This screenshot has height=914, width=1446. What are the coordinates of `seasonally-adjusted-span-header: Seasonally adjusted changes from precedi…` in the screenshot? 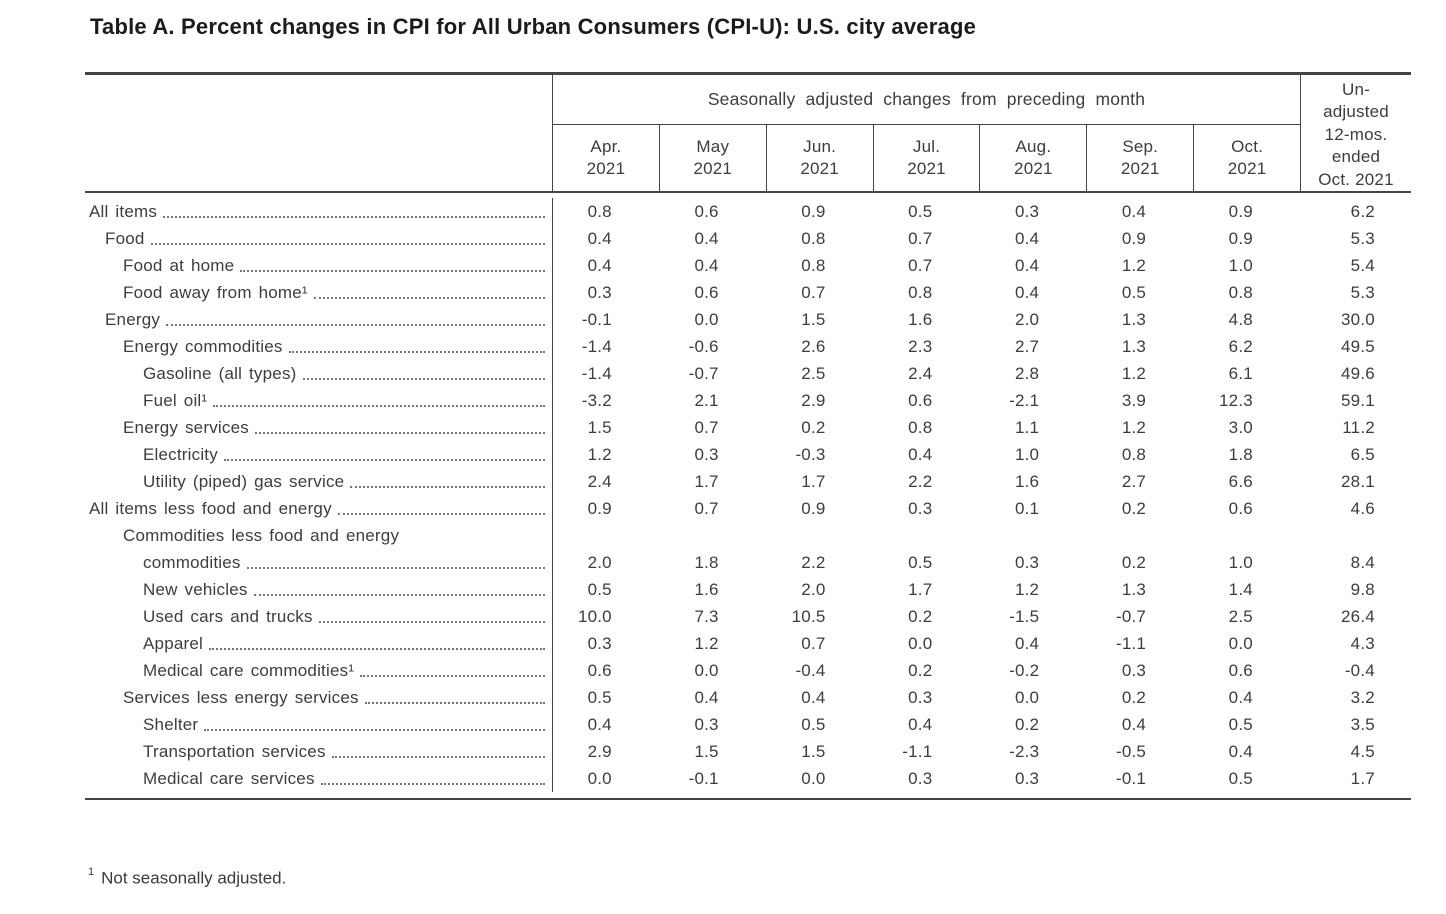 It's located at (926, 100).